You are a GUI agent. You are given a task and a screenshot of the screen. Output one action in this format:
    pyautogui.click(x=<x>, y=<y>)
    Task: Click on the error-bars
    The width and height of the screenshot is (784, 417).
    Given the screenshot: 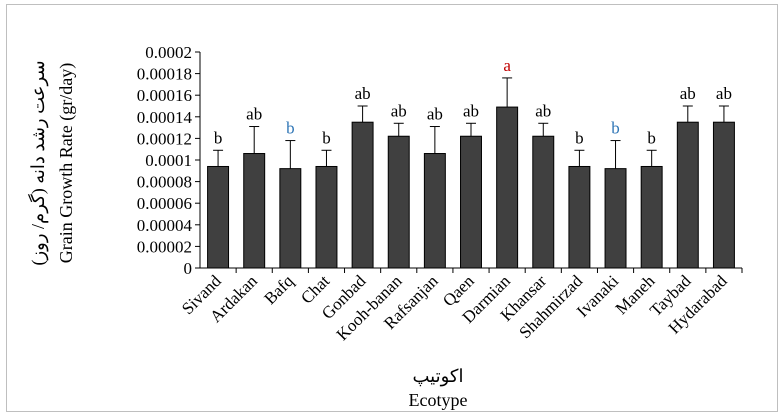 What is the action you would take?
    pyautogui.click(x=471, y=123)
    